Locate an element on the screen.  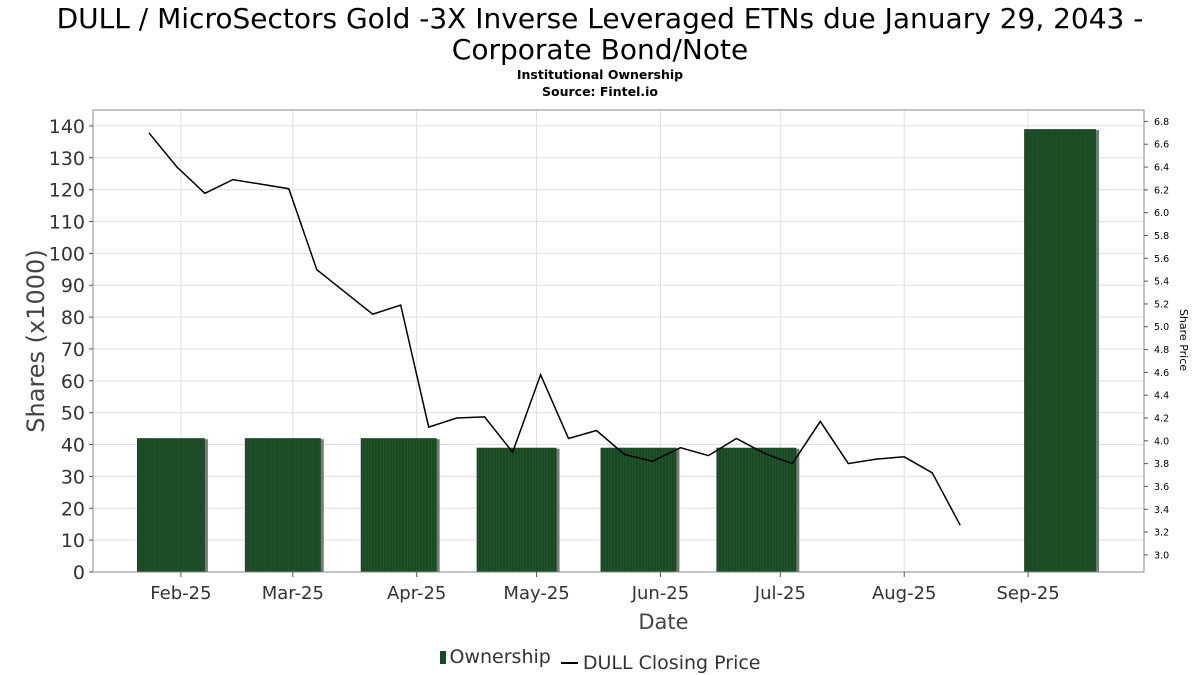
y2-tick-label: 4.4 is located at coordinates (1161, 396).